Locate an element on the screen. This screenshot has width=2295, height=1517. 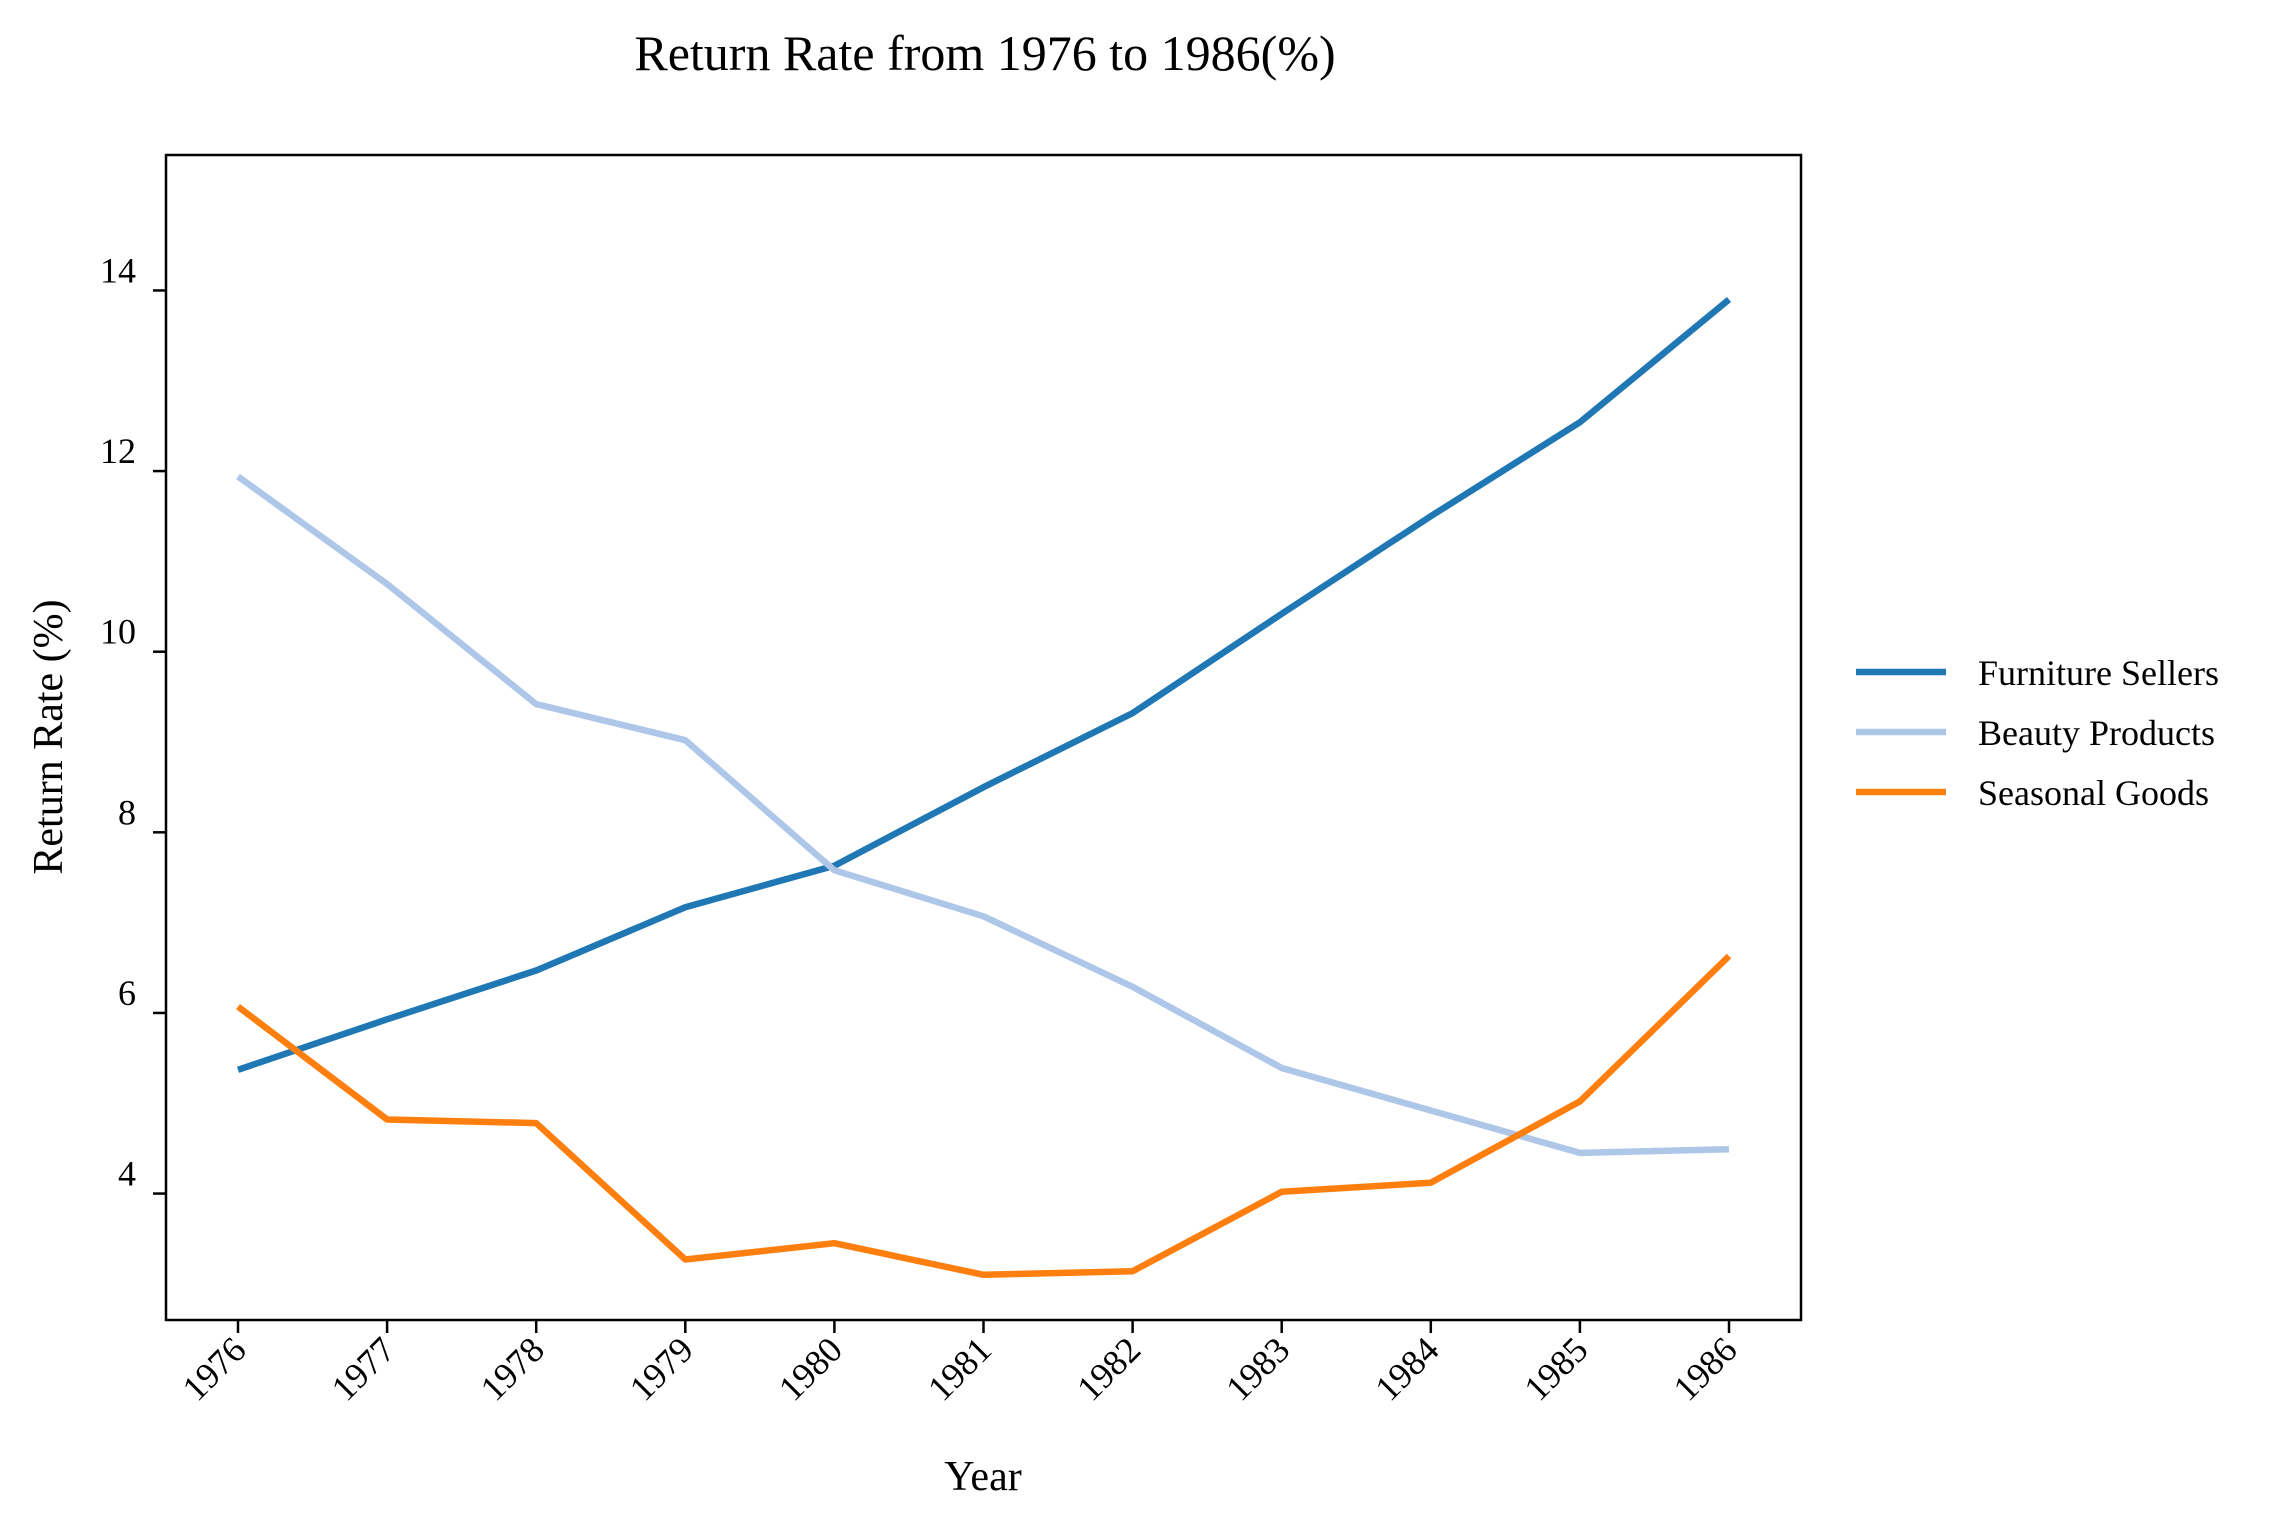
x-tick-label: 1978 is located at coordinates (512, 1368).